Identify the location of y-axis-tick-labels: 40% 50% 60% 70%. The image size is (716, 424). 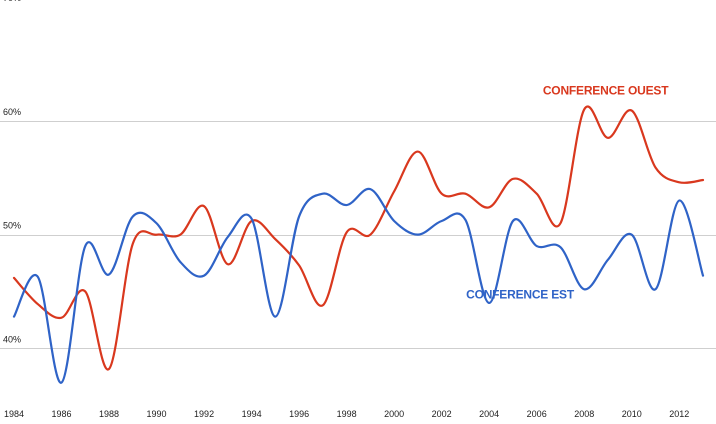
(12, 172).